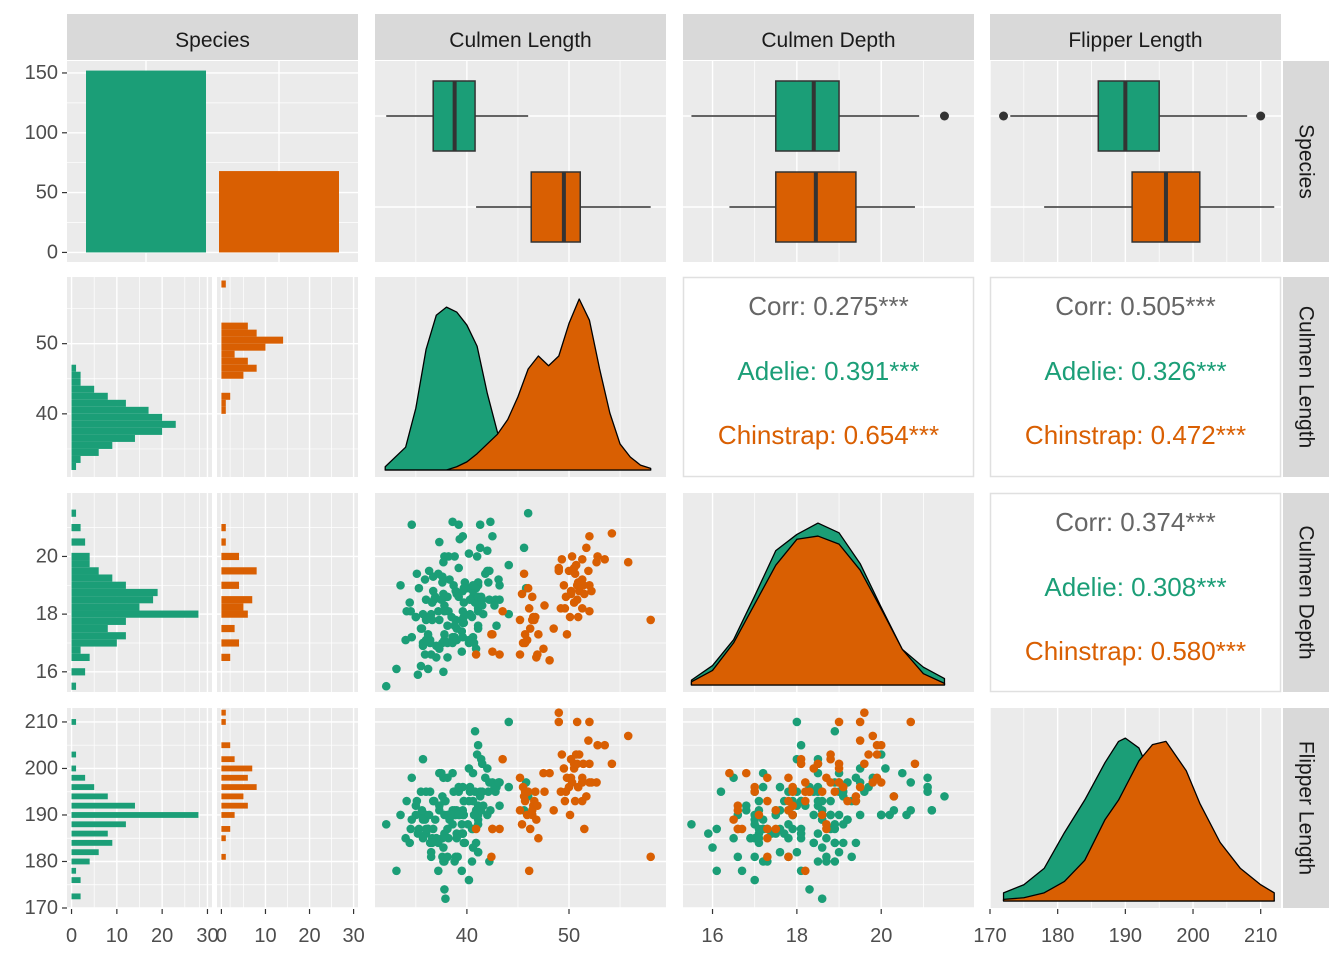 This screenshot has height=960, width=1344. I want to click on strip-label: Culmen Depth, so click(1306, 592).